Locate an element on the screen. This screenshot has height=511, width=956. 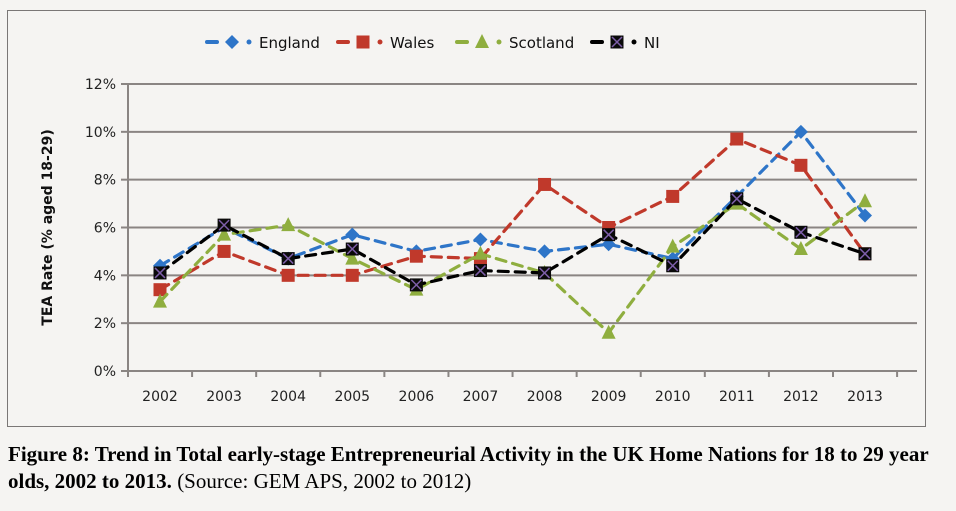
x-tick-label: 2002 is located at coordinates (160, 397).